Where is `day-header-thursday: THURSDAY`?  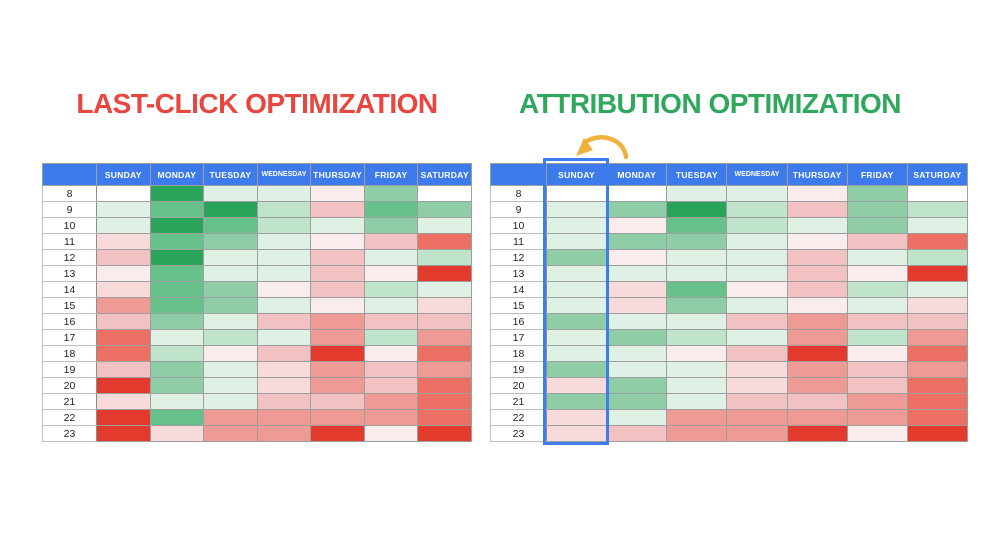 day-header-thursday: THURSDAY is located at coordinates (337, 174).